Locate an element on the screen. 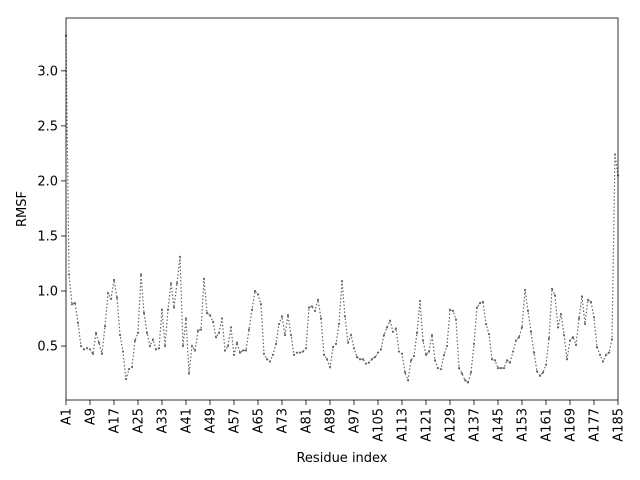 This screenshot has width=640, height=480. x-tick-label: A129 is located at coordinates (451, 425).